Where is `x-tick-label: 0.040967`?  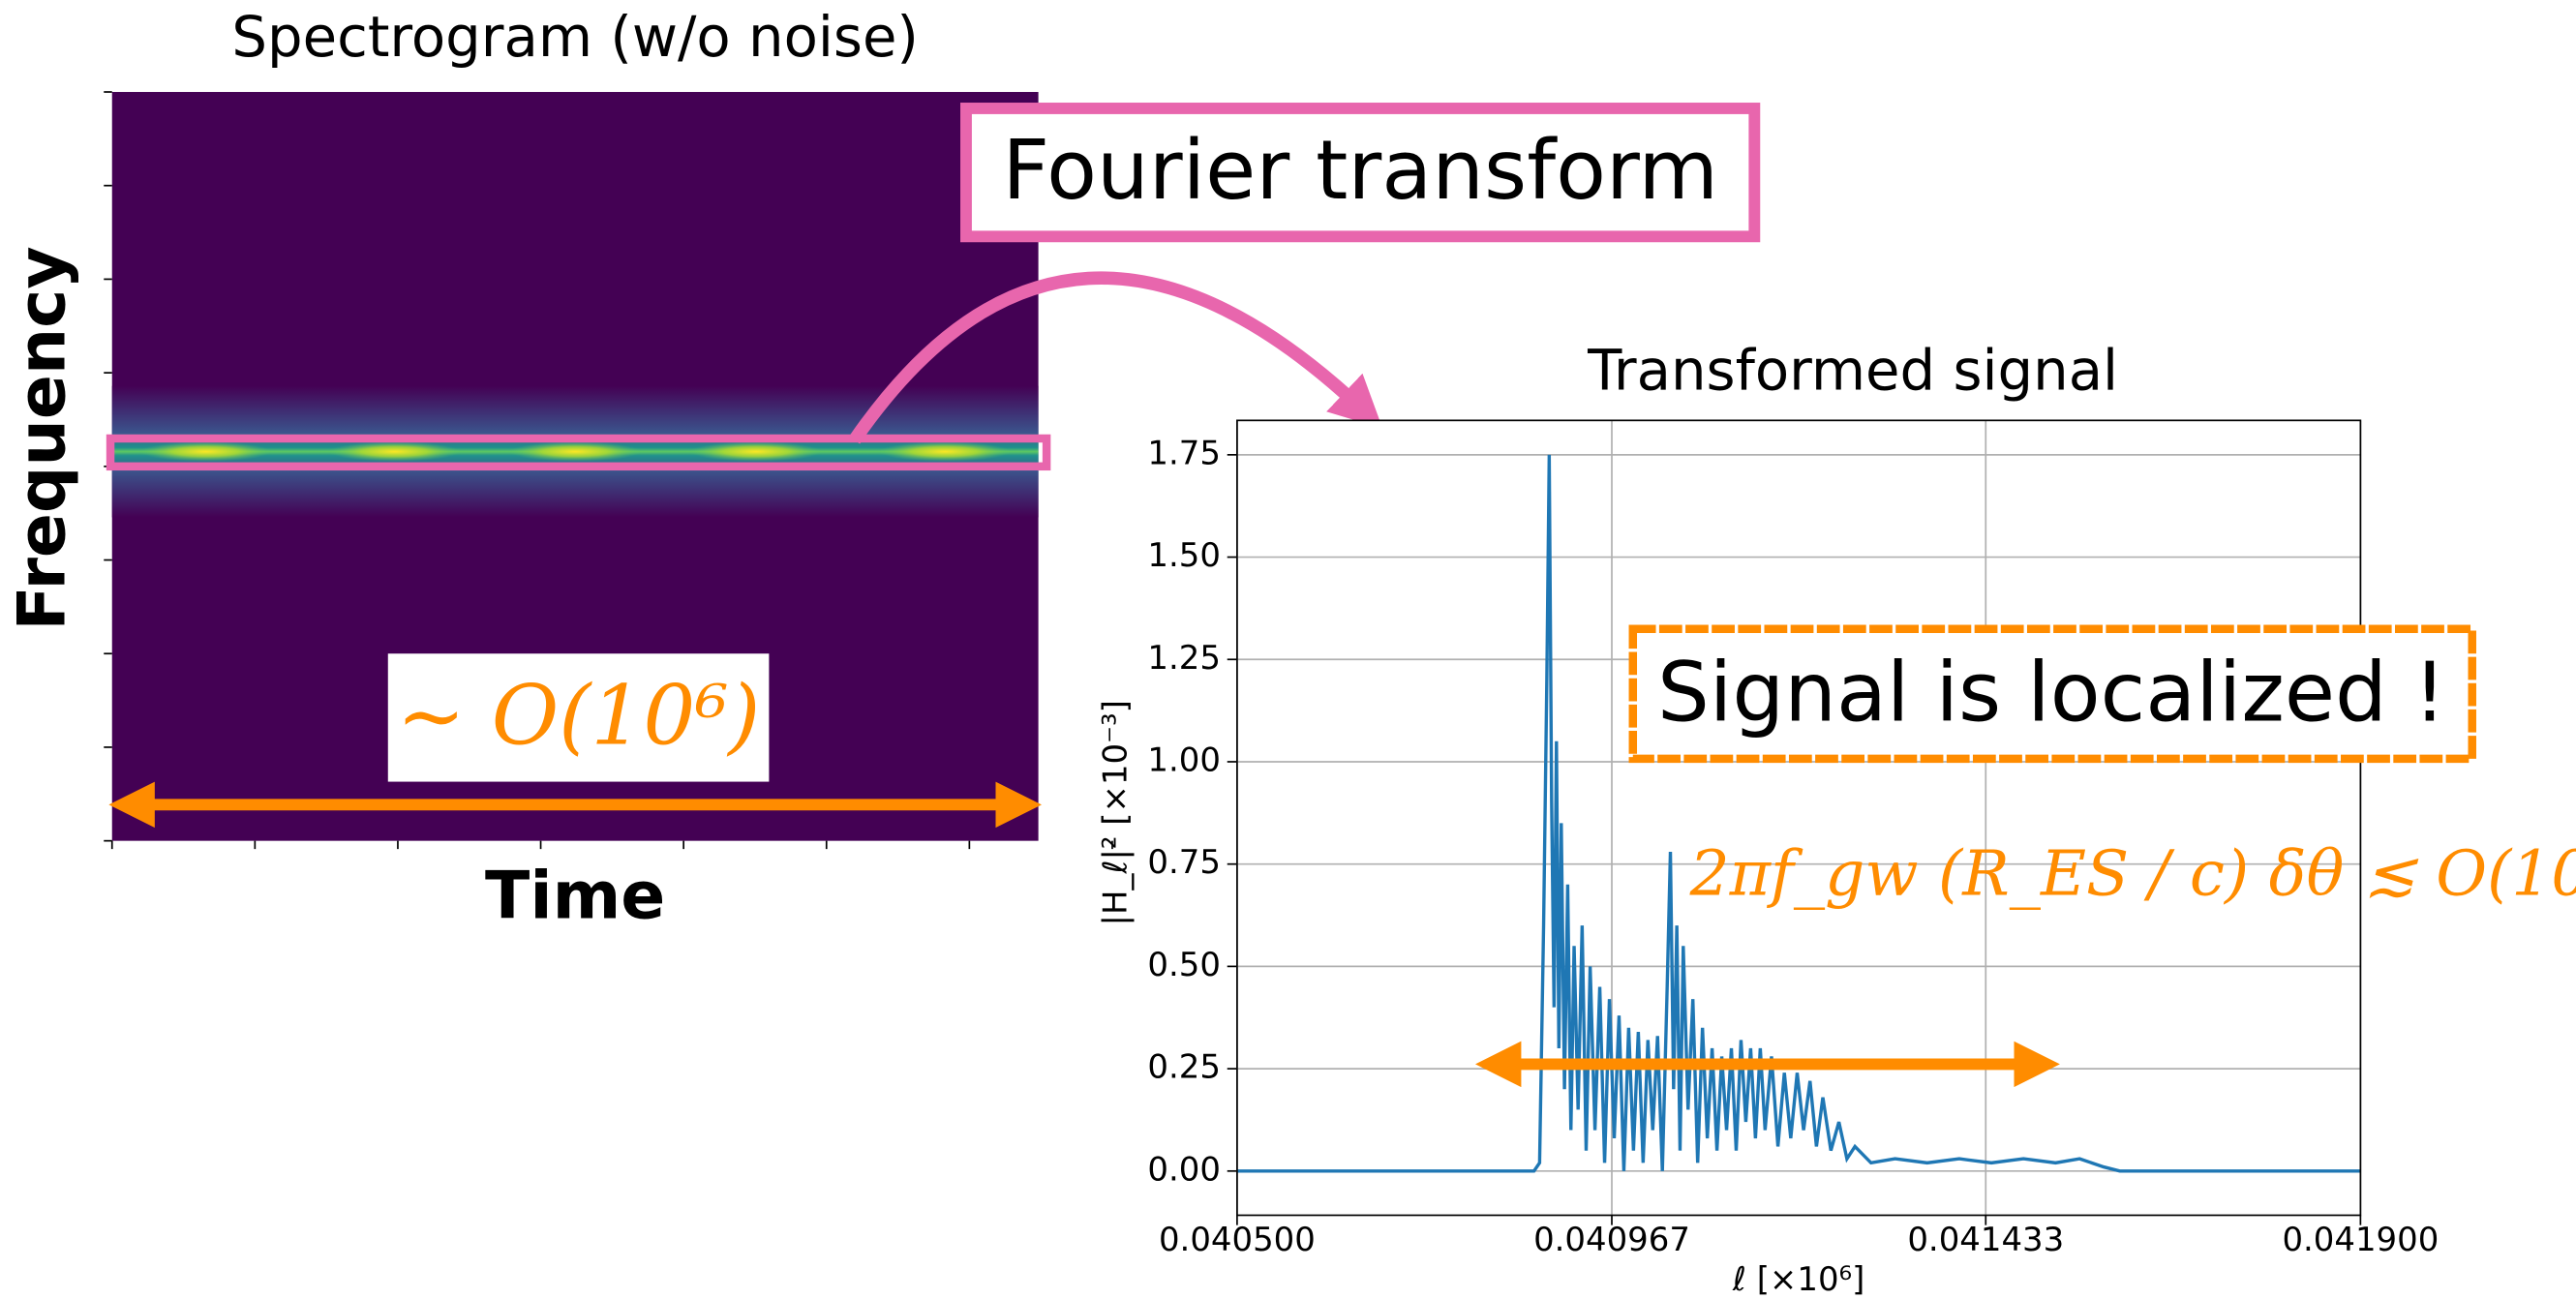
x-tick-label: 0.040967 is located at coordinates (1612, 1240).